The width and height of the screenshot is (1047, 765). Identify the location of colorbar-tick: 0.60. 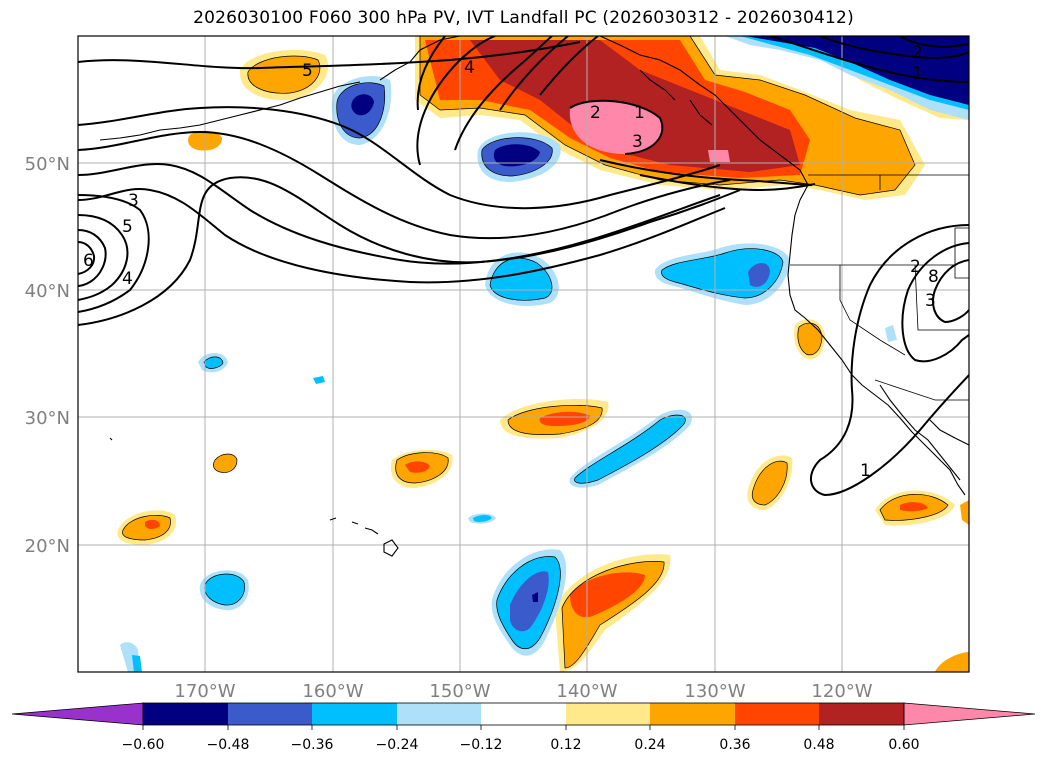
(903, 745).